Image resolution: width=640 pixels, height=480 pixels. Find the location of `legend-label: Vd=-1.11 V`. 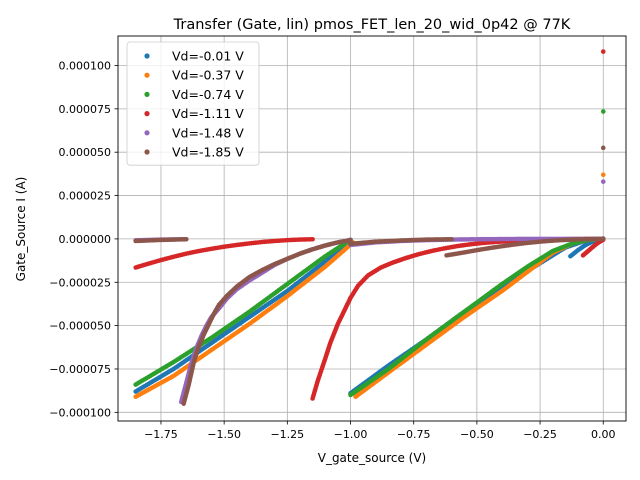

legend-label: Vd=-1.11 V is located at coordinates (208, 113).